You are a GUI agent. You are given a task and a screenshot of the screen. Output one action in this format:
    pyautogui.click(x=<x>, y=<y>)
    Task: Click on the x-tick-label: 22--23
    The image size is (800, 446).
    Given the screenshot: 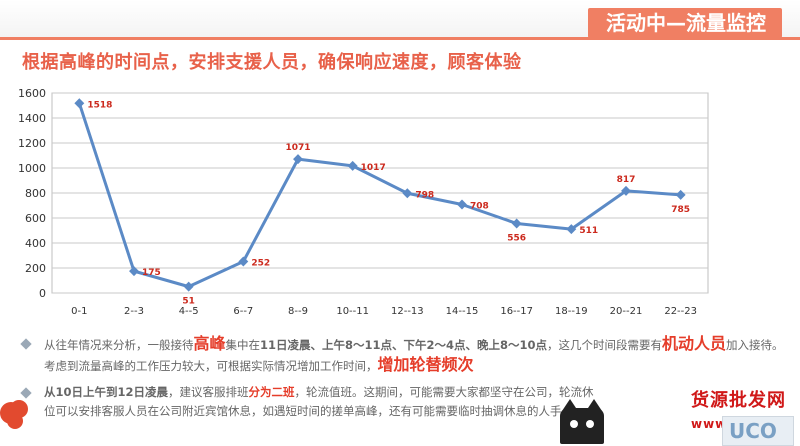 What is the action you would take?
    pyautogui.click(x=680, y=311)
    